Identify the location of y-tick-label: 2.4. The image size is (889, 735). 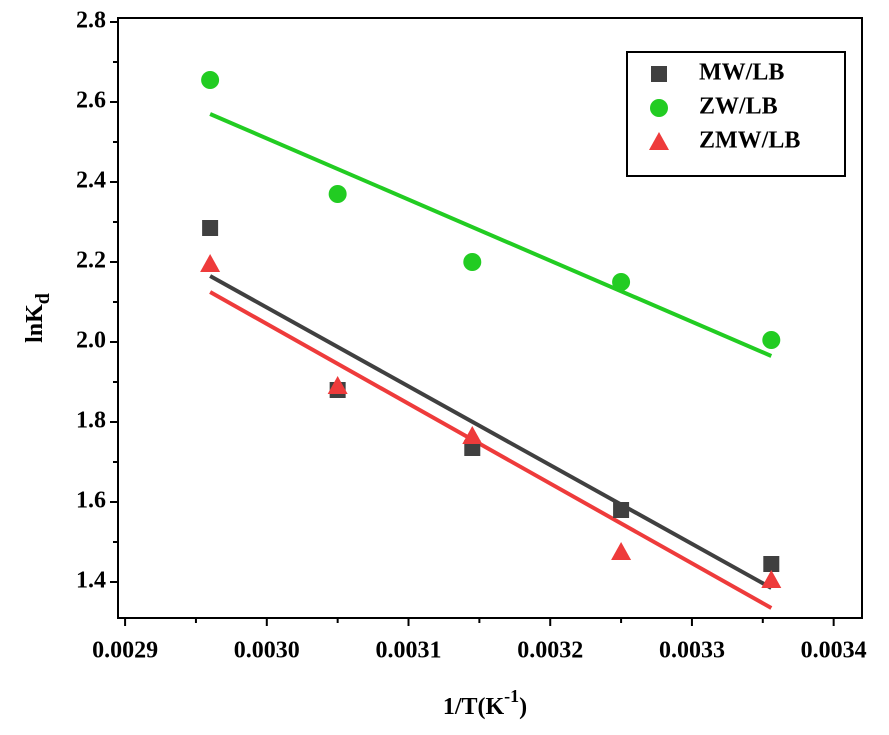
(91, 181).